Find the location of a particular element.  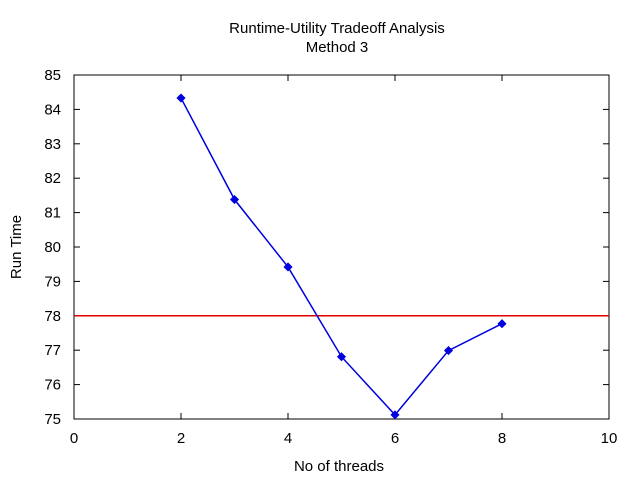

chart-subtitle: Method 3 is located at coordinates (337, 47).